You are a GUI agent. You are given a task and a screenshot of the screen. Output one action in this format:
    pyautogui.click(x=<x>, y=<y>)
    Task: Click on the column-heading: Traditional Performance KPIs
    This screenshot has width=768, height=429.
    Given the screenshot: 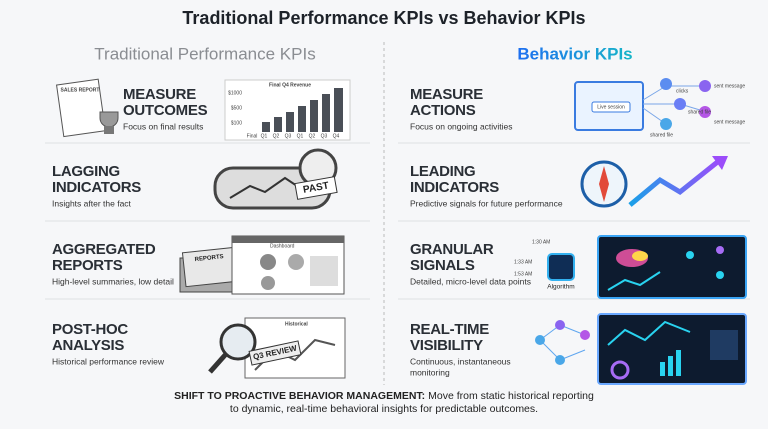 What is the action you would take?
    pyautogui.click(x=204, y=53)
    